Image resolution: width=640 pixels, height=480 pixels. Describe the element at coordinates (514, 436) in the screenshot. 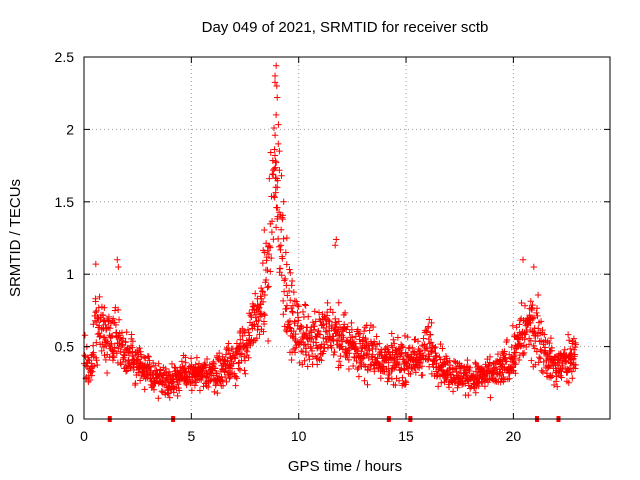

I see `x-tick-label: 20` at that location.